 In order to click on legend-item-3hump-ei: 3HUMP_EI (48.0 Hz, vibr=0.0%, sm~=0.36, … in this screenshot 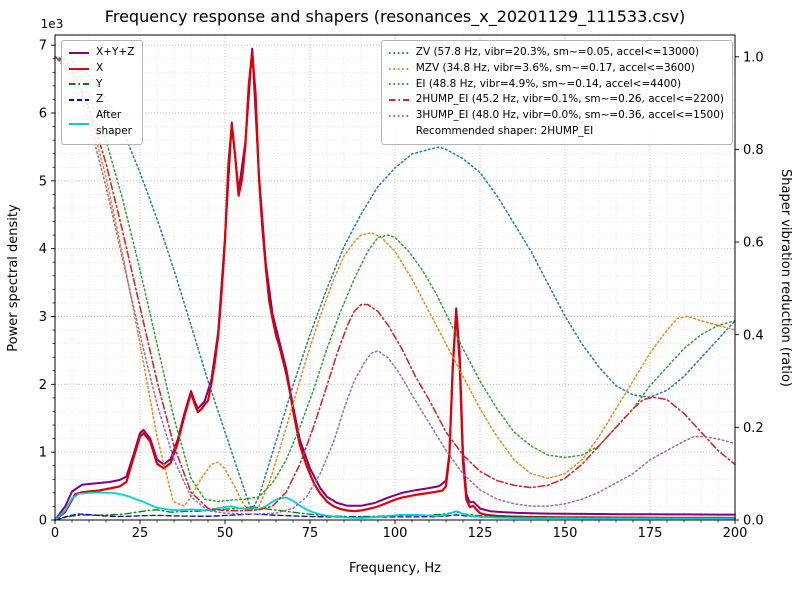, I will do `click(556, 116)`.